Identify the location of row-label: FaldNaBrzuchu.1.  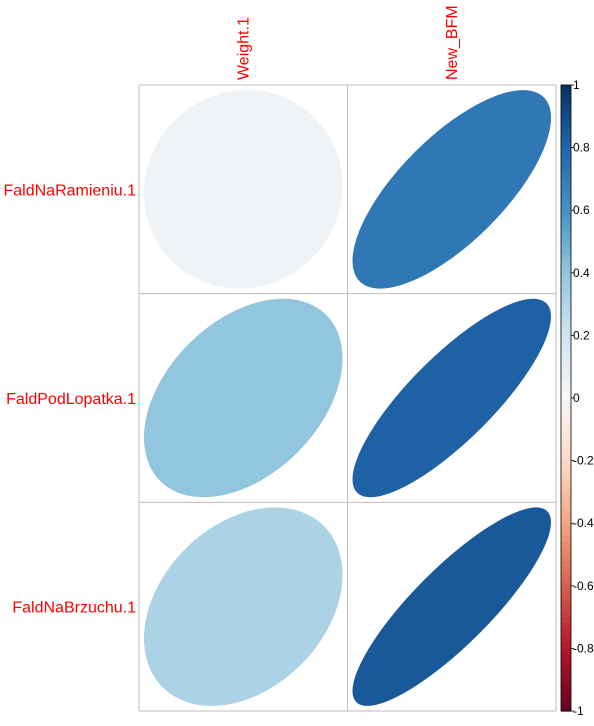
(74, 608).